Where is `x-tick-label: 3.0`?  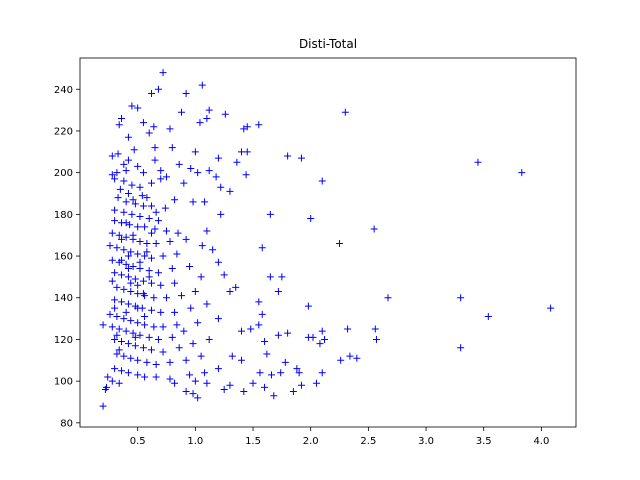 x-tick-label: 3.0 is located at coordinates (426, 441).